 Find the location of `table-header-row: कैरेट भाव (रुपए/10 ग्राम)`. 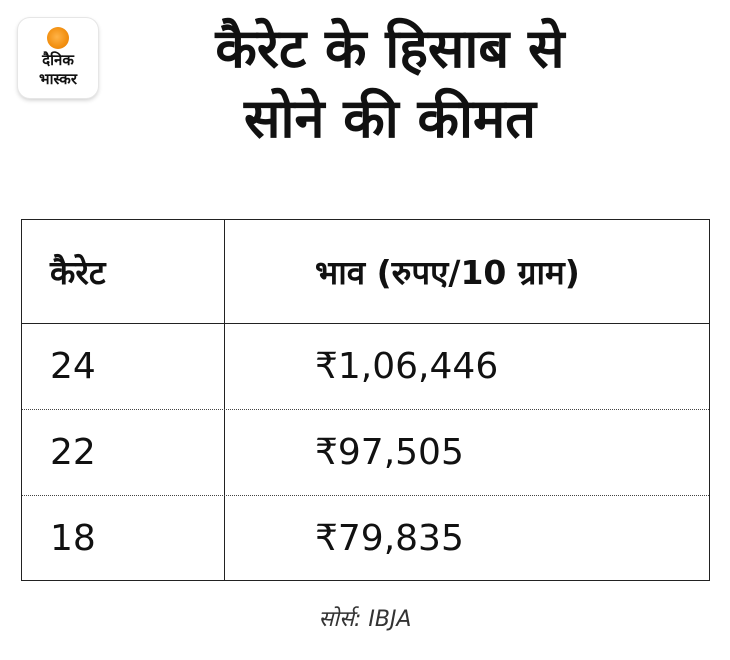

table-header-row: कैरेट भाव (रुपए/10 ग्राम) is located at coordinates (365, 272).